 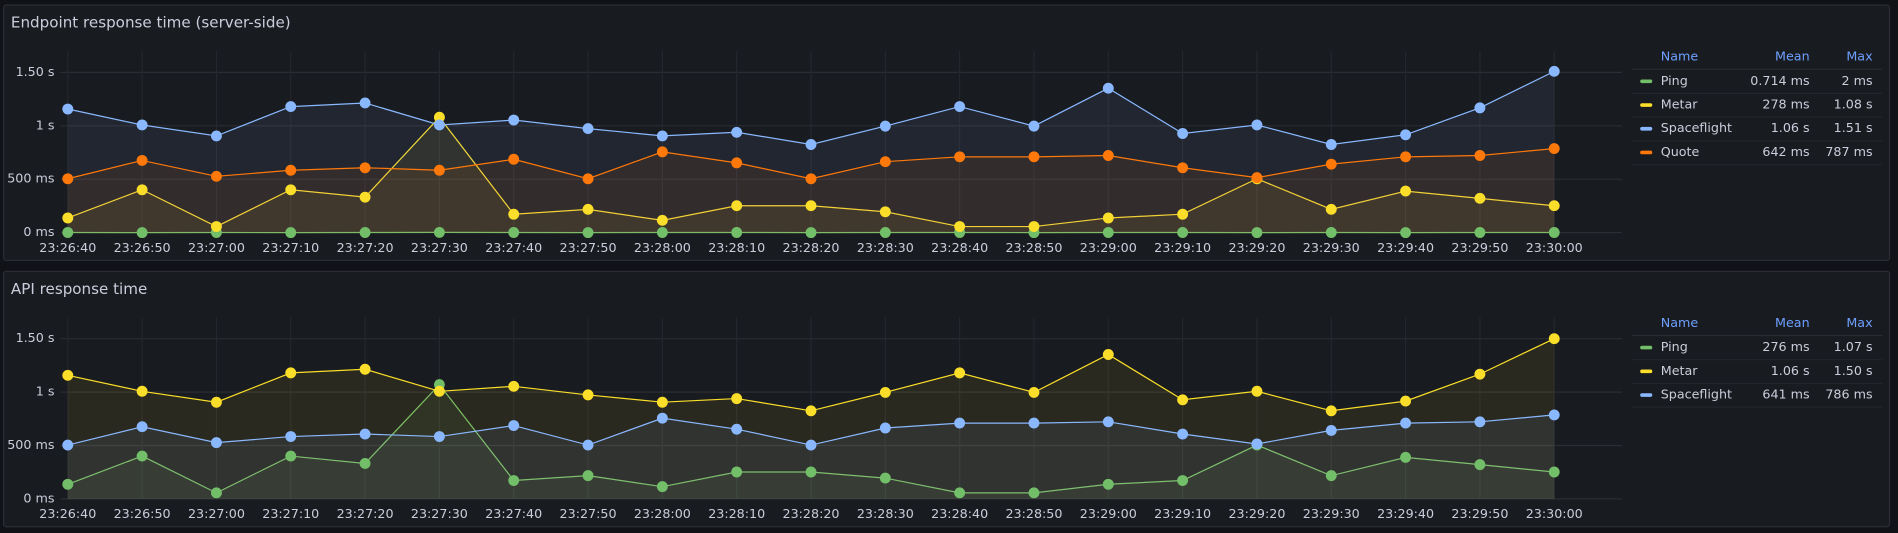 I want to click on legend-header: Name, so click(x=1680, y=322).